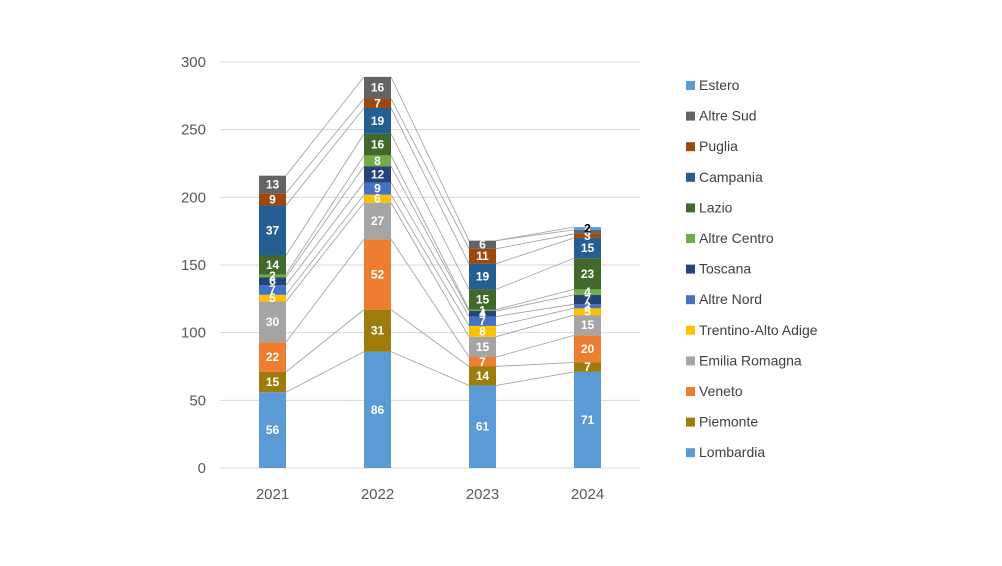 The height and width of the screenshot is (566, 1002). I want to click on x-tick-label: 2022, so click(377, 494).